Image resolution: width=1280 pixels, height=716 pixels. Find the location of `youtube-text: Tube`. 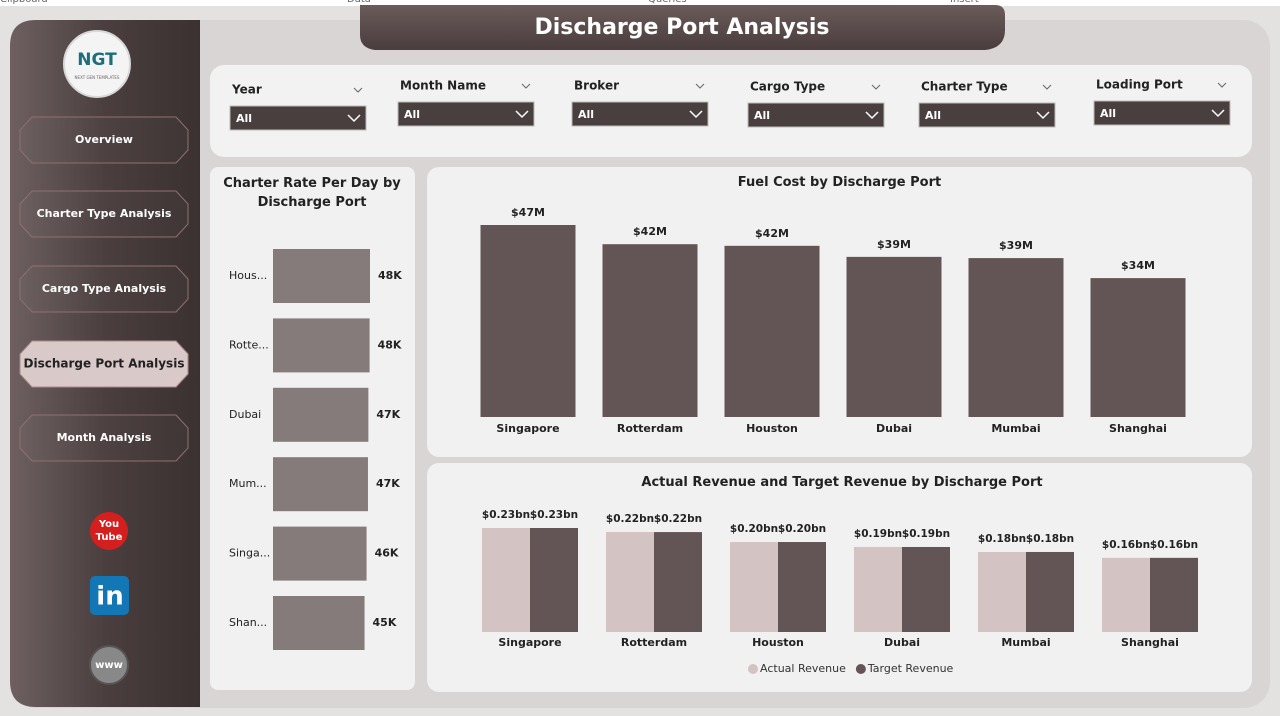

youtube-text: Tube is located at coordinates (109, 537).